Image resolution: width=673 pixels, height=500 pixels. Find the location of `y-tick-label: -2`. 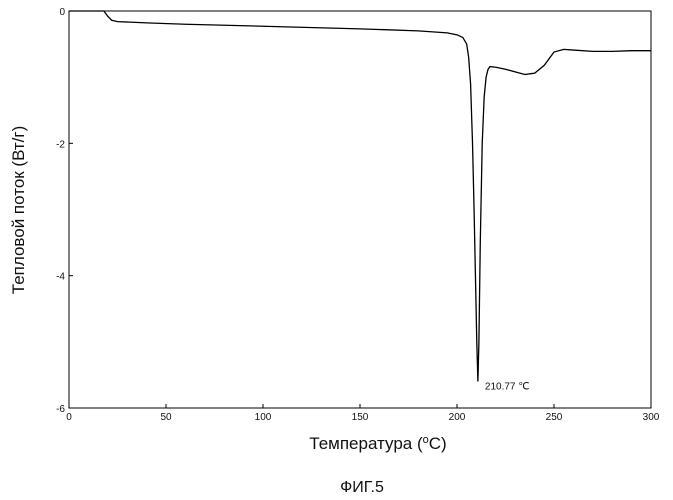

y-tick-label: -2 is located at coordinates (60, 144).